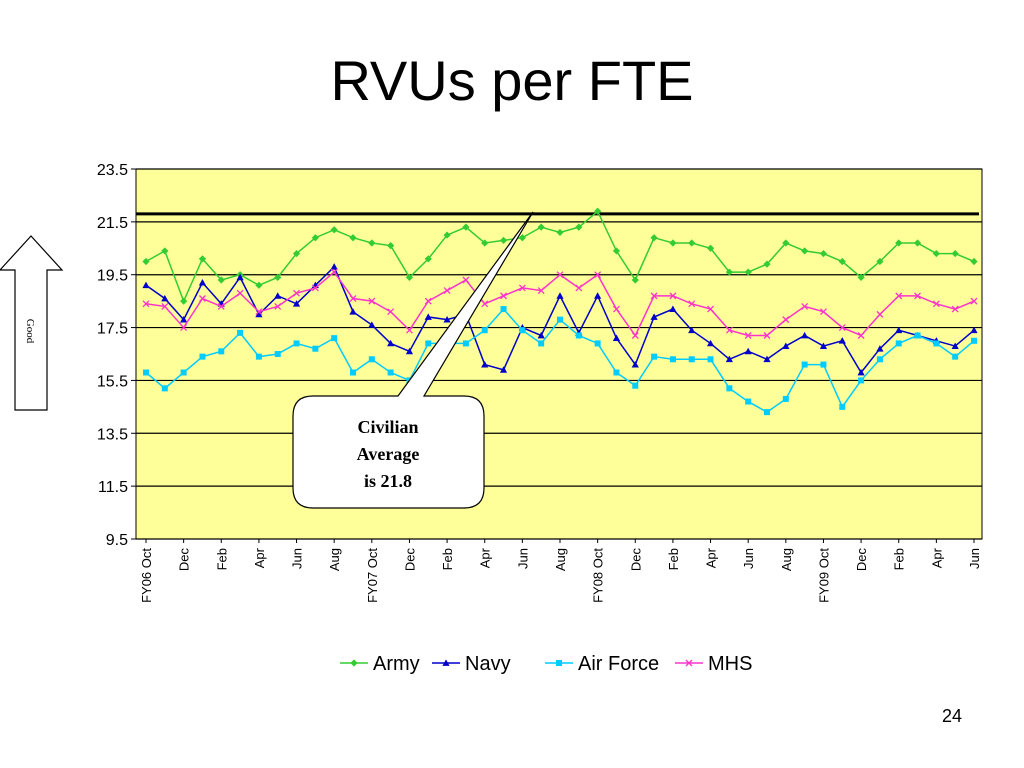 The width and height of the screenshot is (1024, 768). What do you see at coordinates (512, 80) in the screenshot?
I see `slide-title: RVUs per FTE` at bounding box center [512, 80].